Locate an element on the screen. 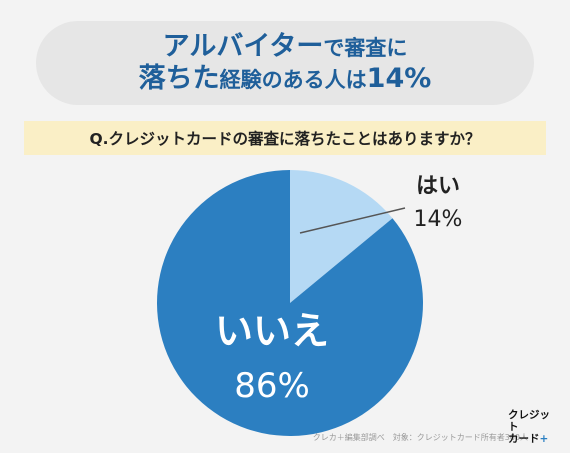  logo-line2: カード is located at coordinates (524, 439).